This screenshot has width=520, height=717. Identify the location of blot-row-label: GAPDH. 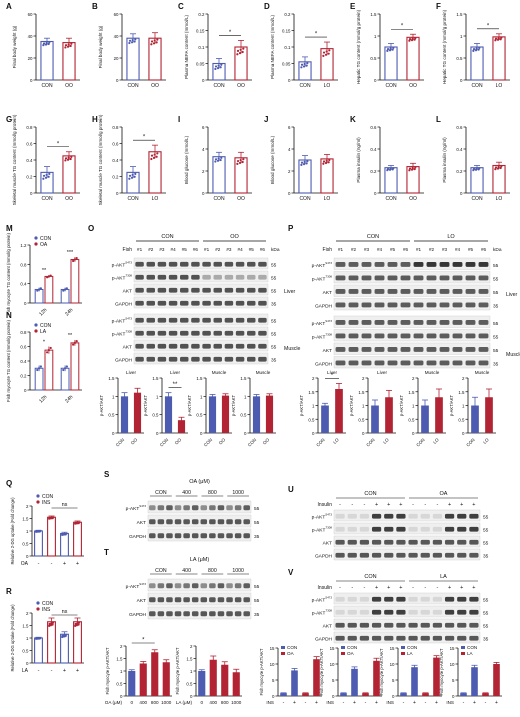
(324, 364).